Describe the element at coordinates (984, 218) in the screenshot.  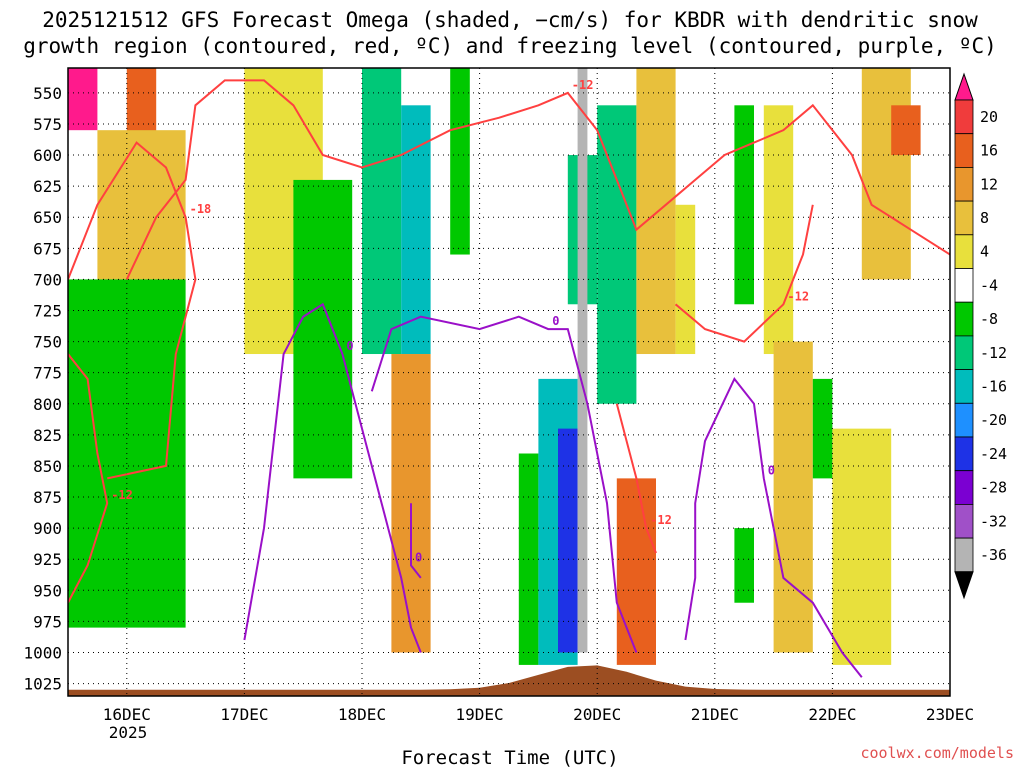
I see `colorbar-label: 8` at that location.